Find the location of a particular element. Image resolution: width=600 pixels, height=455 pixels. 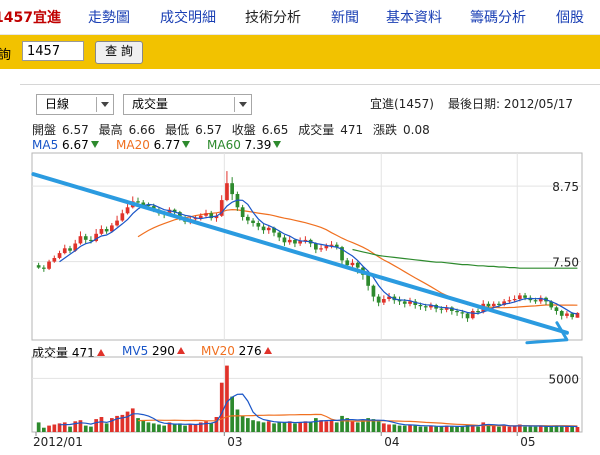

nav-chips: 籌碼分析 is located at coordinates (498, 18).